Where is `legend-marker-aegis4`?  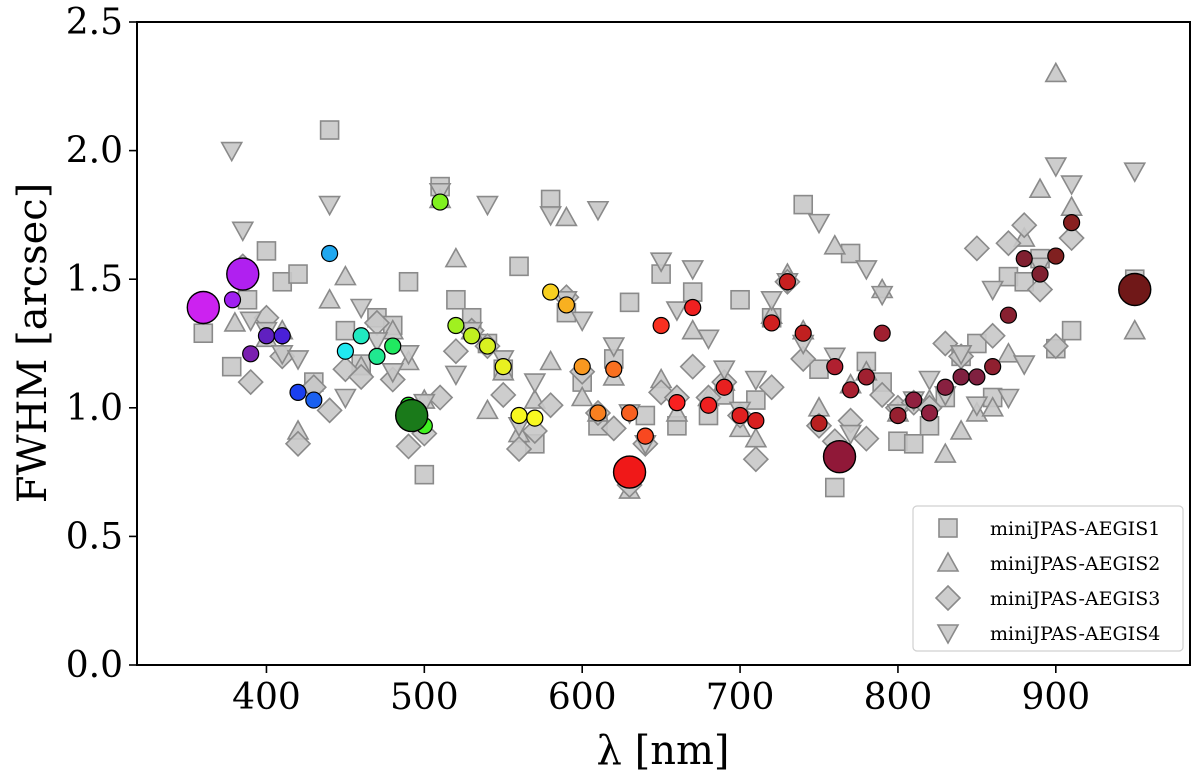 legend-marker-aegis4 is located at coordinates (948, 634).